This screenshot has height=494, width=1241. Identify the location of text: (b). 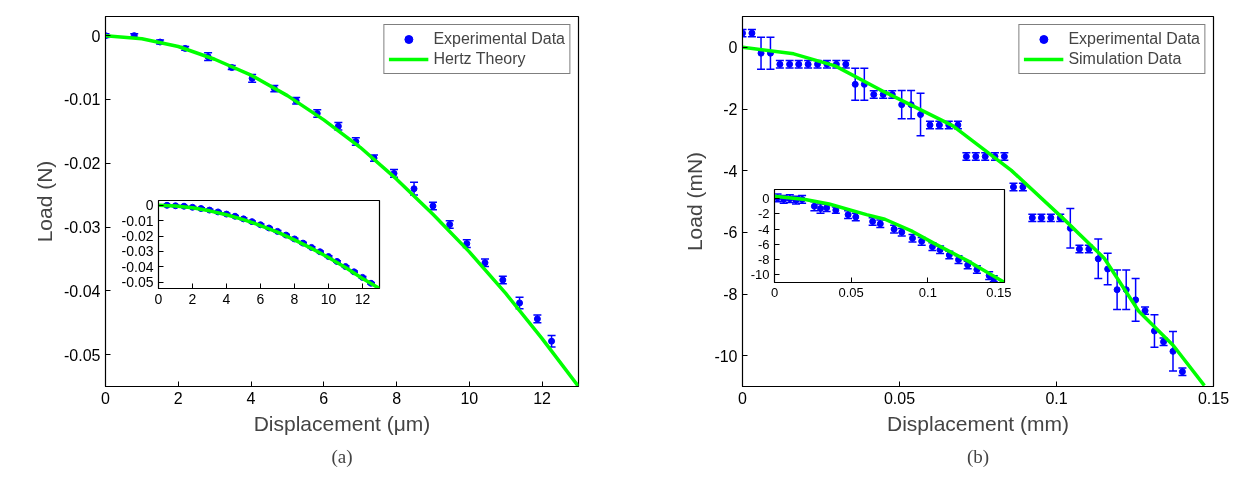
(978, 456).